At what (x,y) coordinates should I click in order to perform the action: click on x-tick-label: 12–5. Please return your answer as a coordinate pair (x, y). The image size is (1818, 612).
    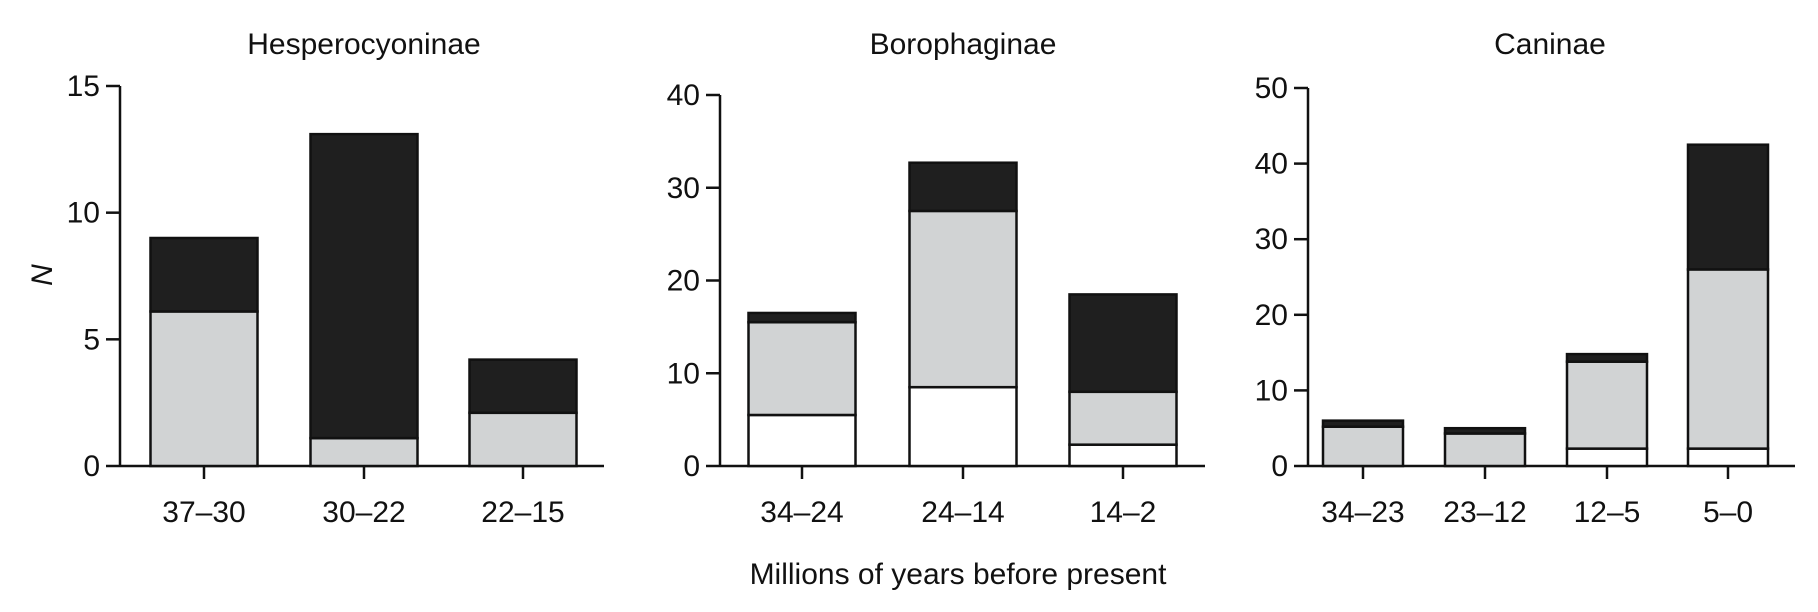
    Looking at the image, I should click on (1607, 512).